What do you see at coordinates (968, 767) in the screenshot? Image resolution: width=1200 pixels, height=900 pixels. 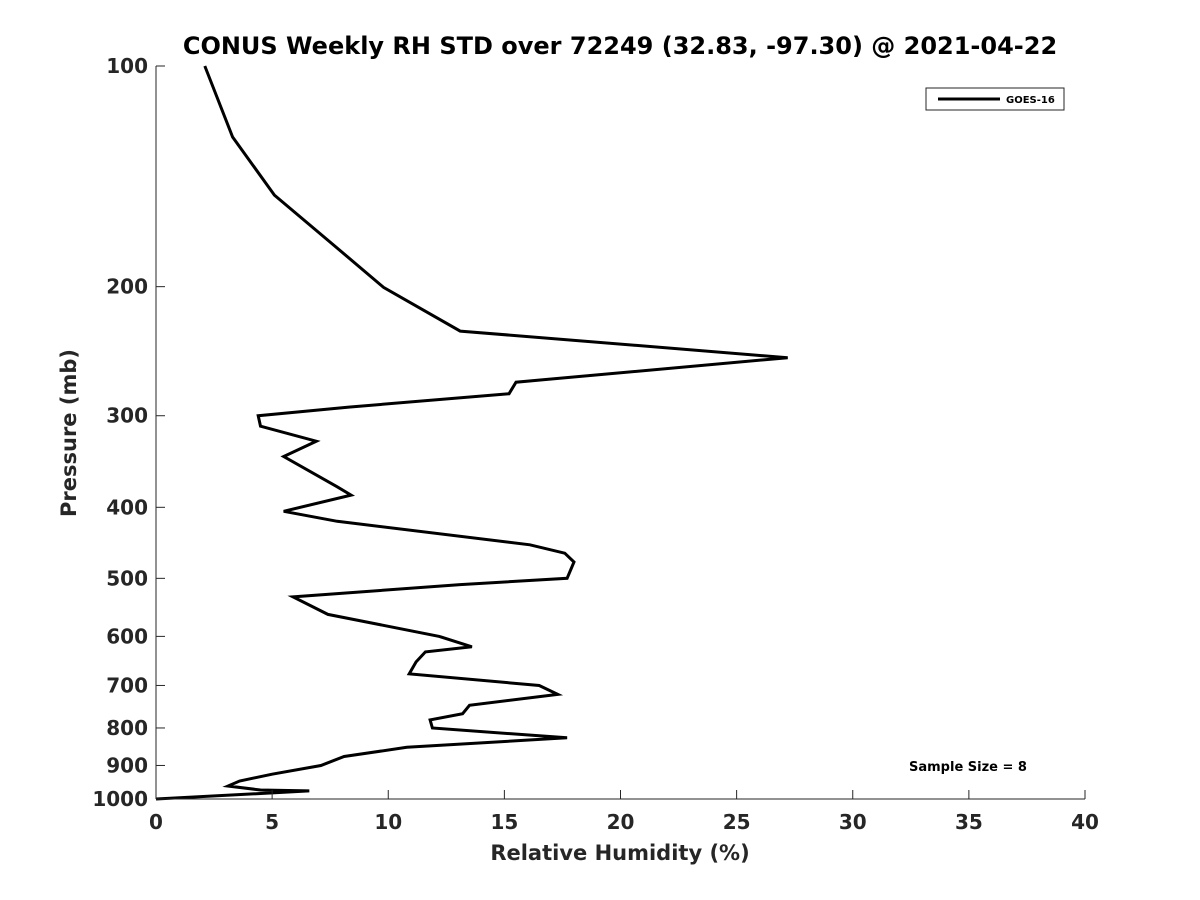 I see `sample-size-annotation: Sample Size = 8` at bounding box center [968, 767].